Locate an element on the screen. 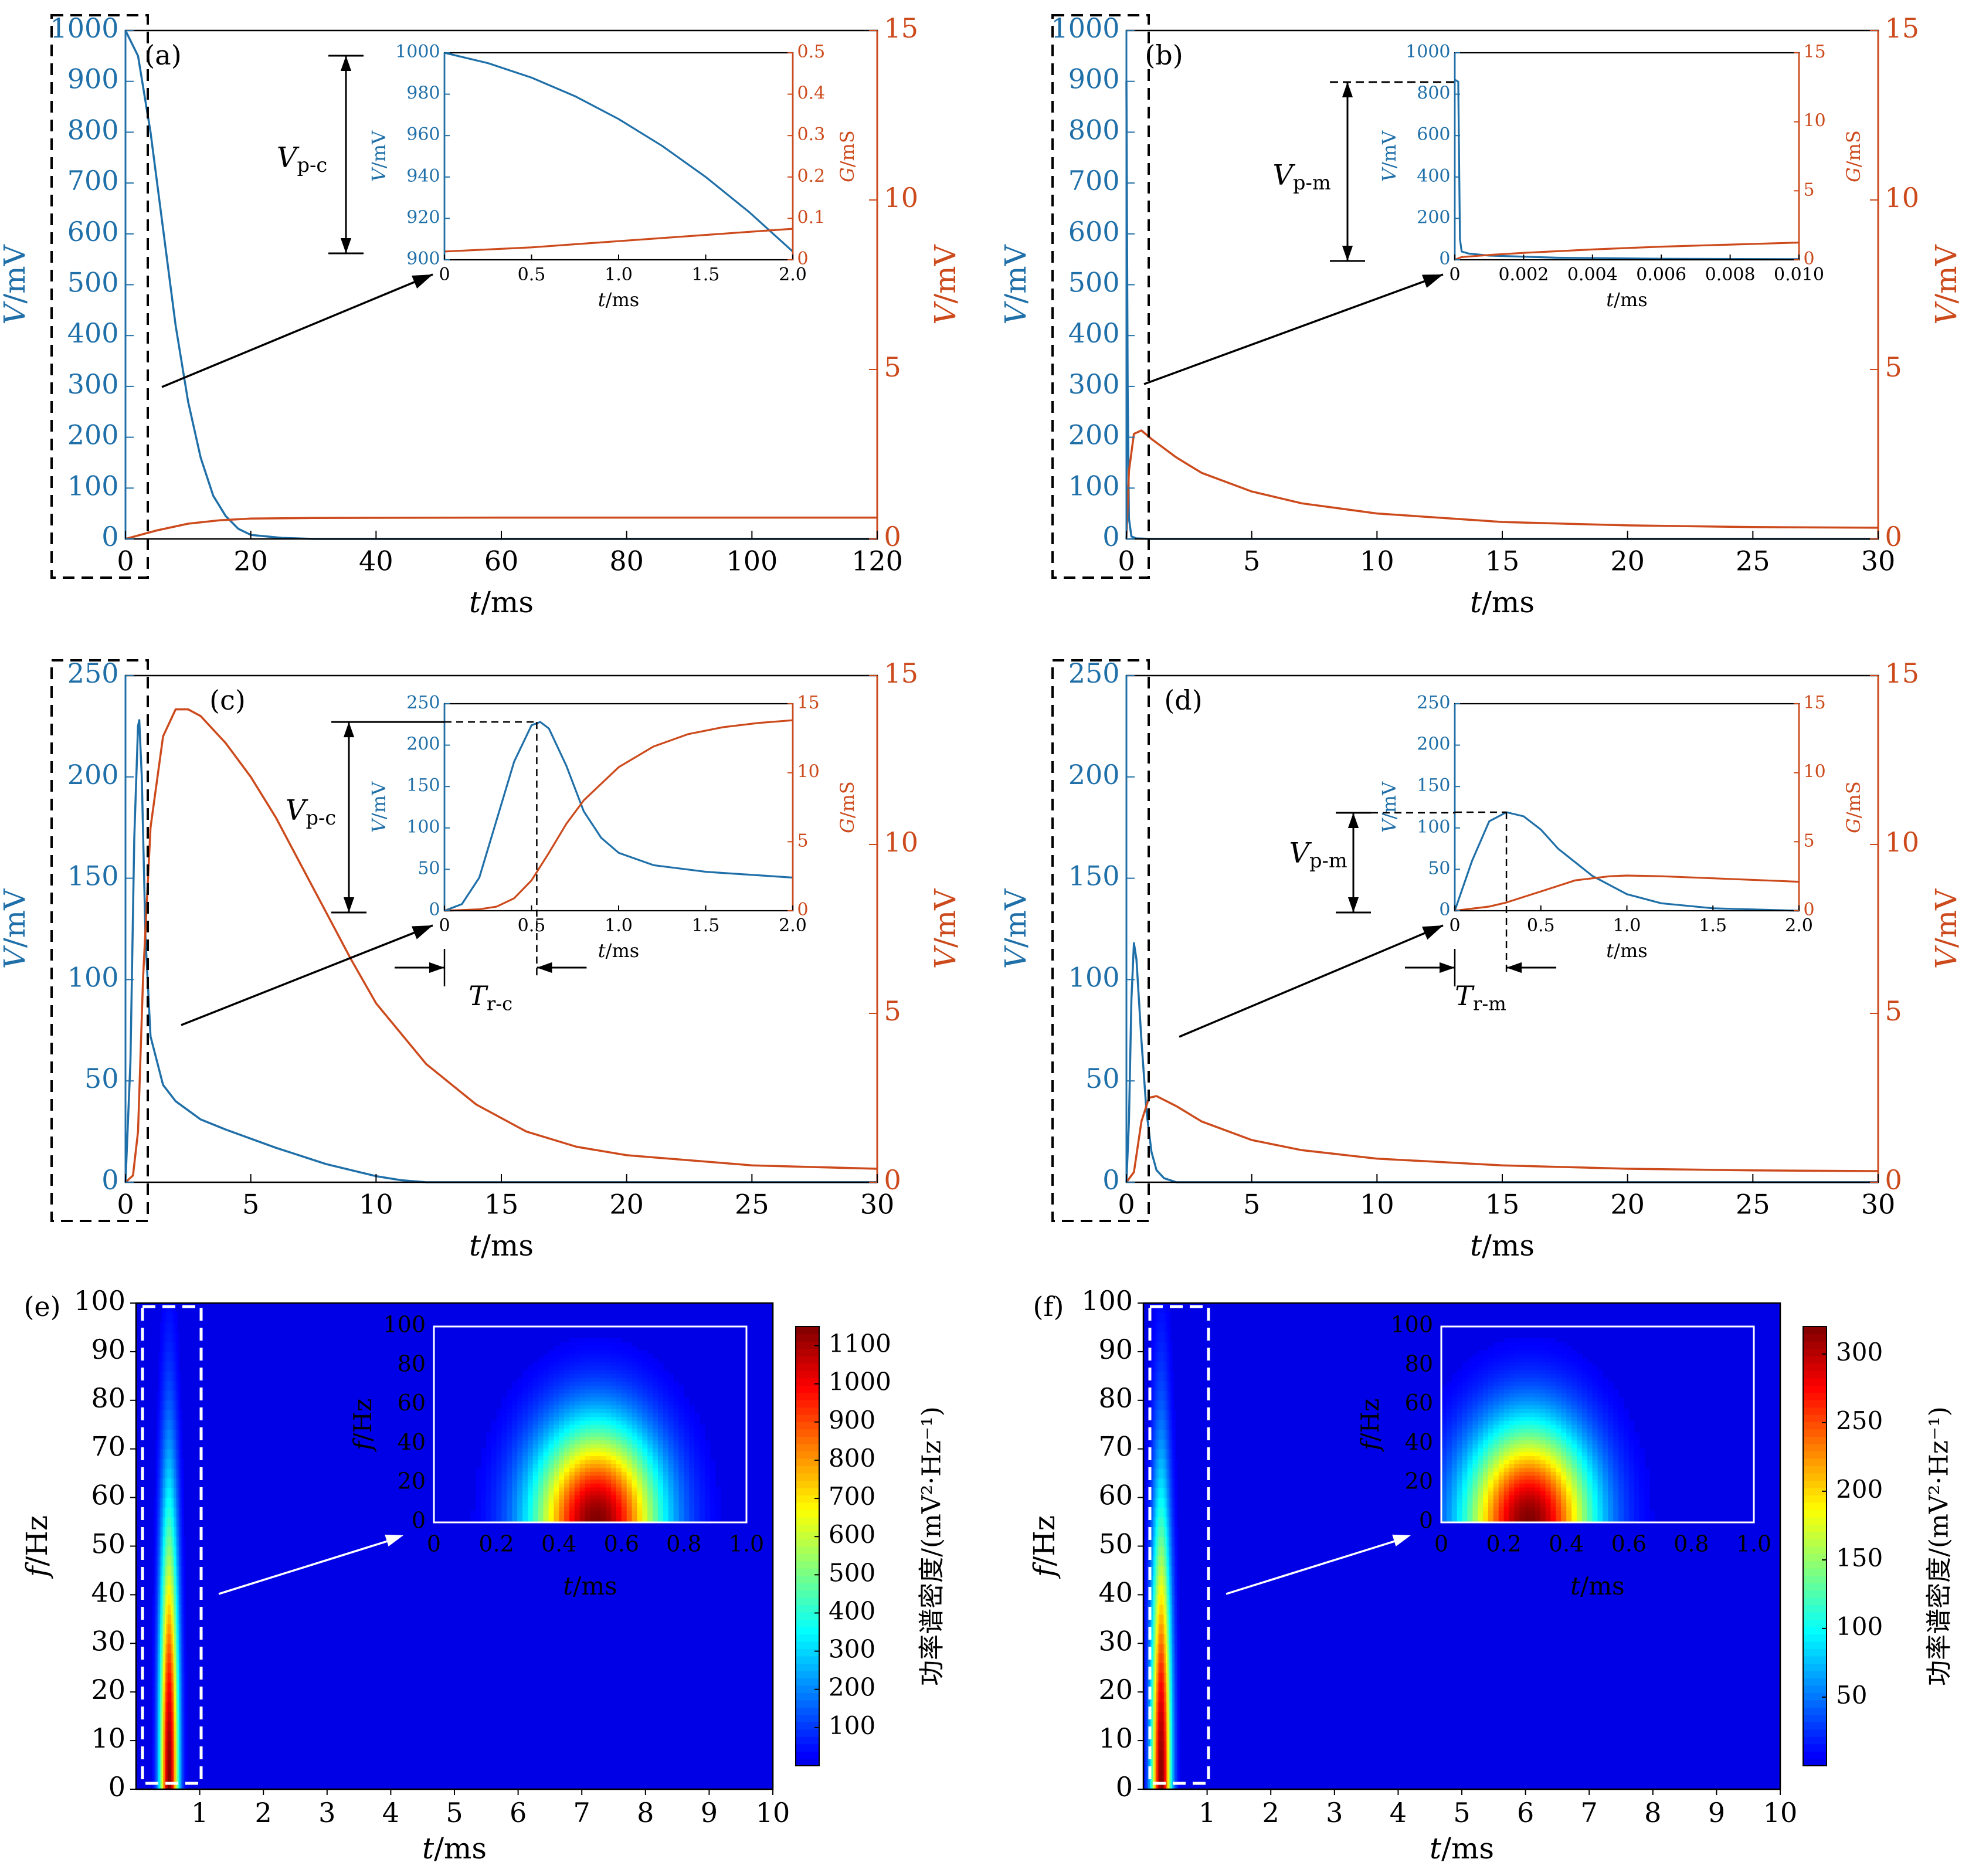  plot-frame is located at coordinates (618, 808).